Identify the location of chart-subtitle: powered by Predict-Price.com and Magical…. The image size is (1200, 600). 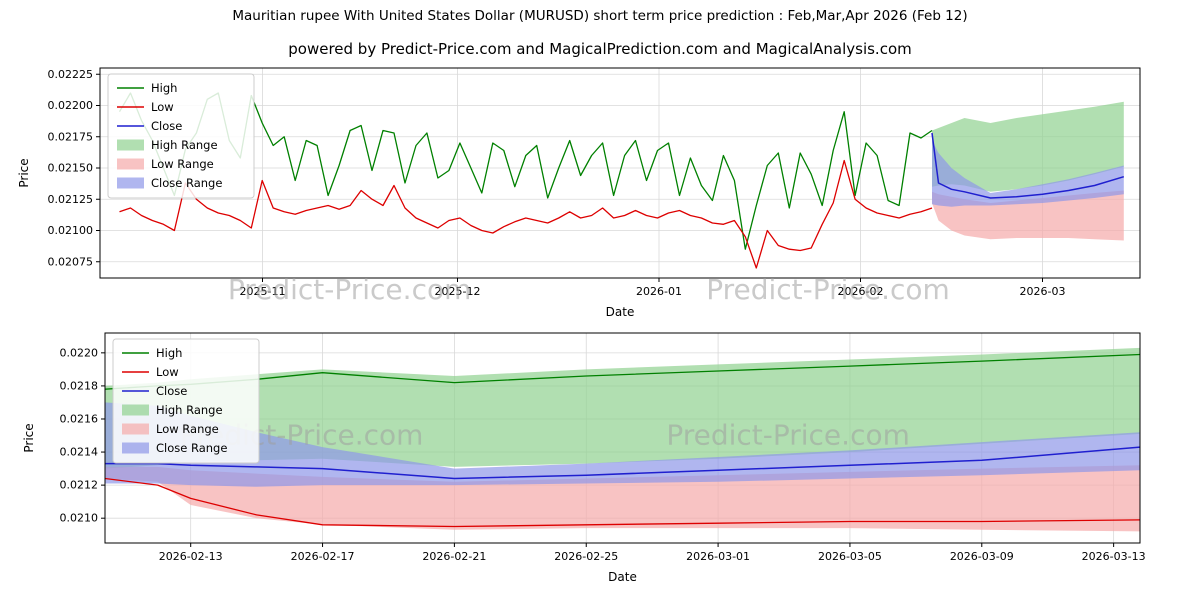
(600, 49).